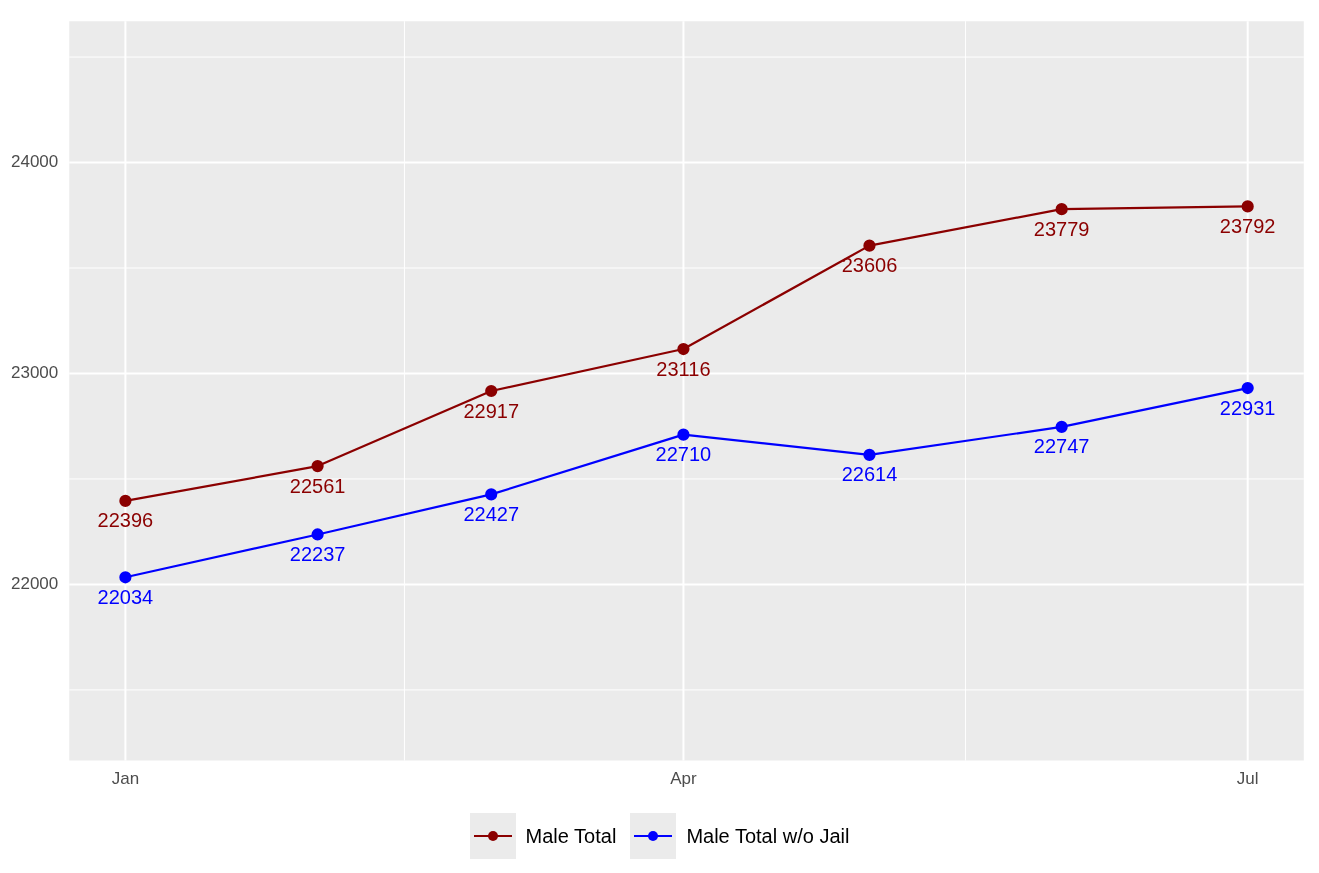 This screenshot has height=873, width=1319. What do you see at coordinates (491, 410) in the screenshot?
I see `data-label: 22917` at bounding box center [491, 410].